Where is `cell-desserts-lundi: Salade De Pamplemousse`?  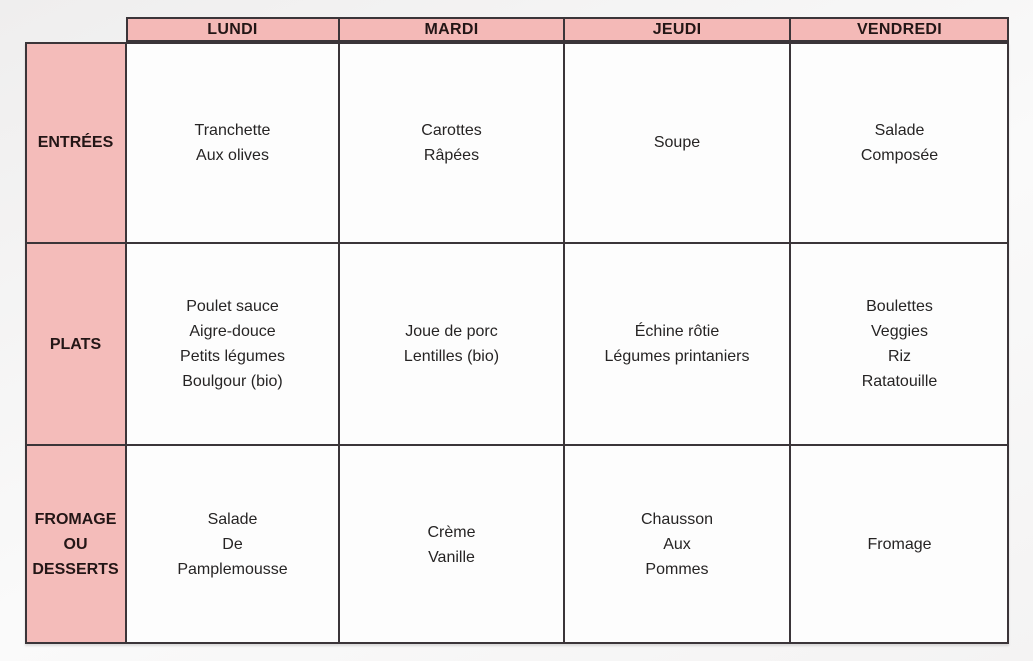
cell-desserts-lundi: Salade De Pamplemousse is located at coordinates (232, 544).